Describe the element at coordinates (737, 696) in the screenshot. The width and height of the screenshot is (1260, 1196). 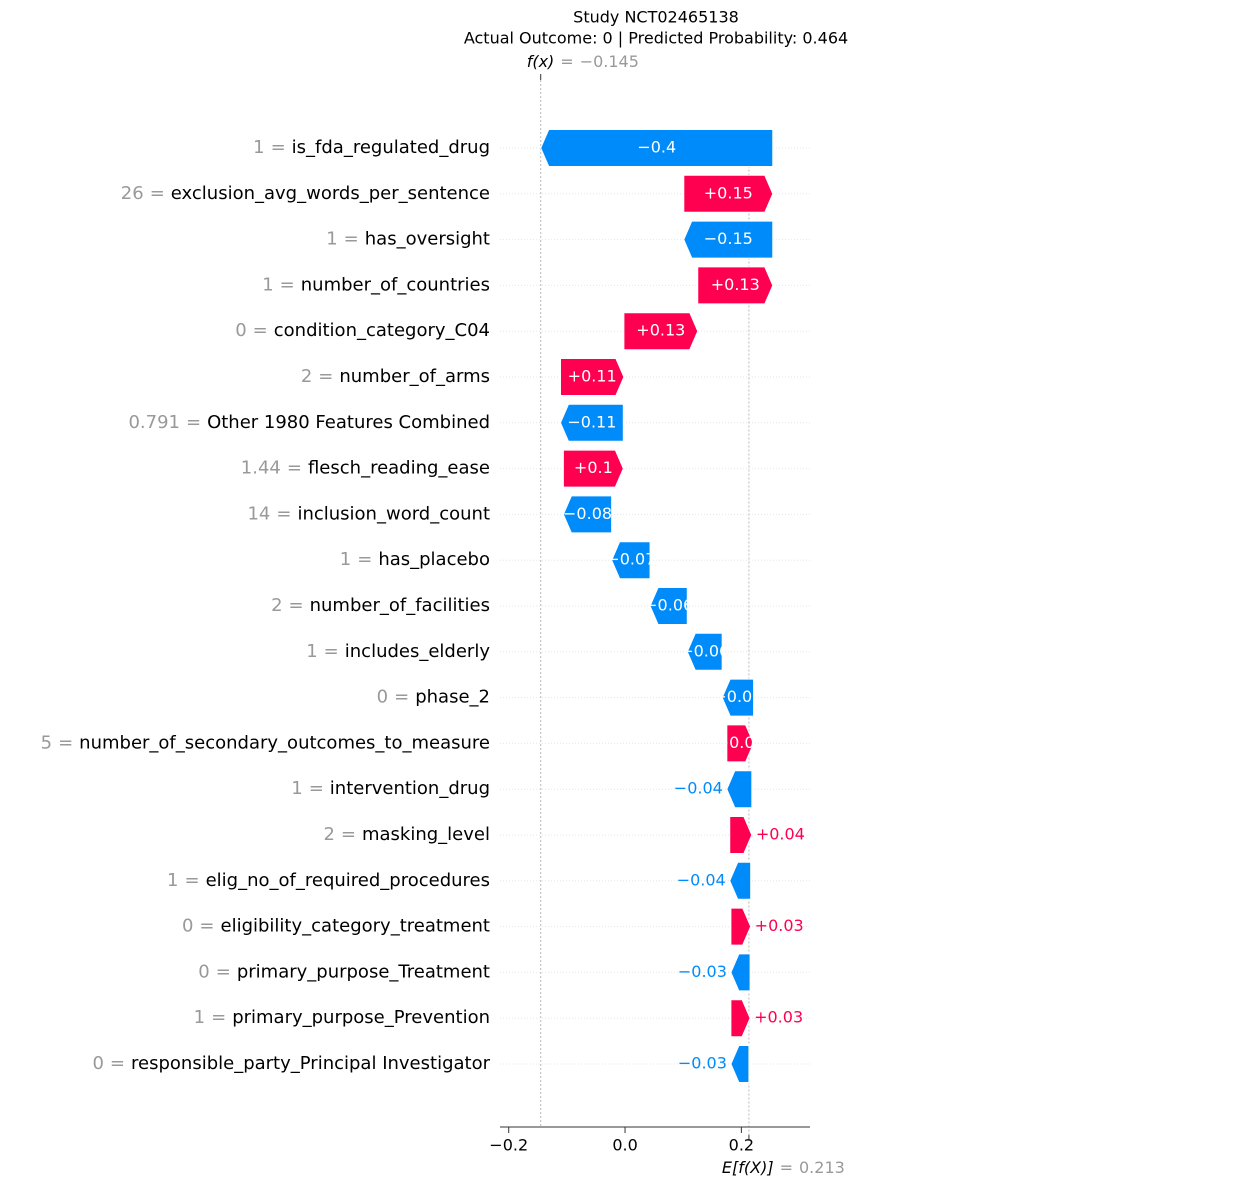
I see `bar-value-label: −0.05` at that location.